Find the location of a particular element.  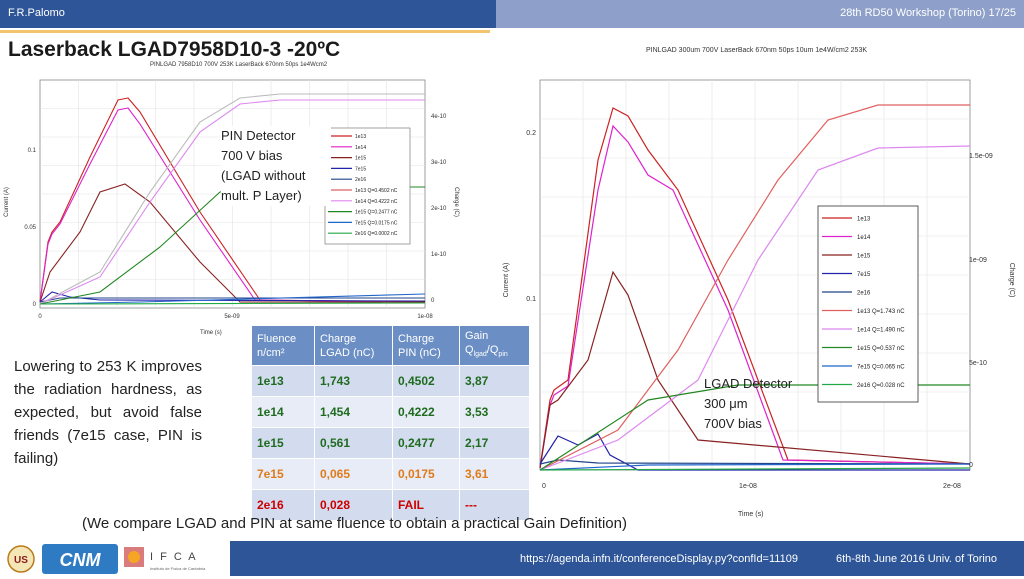

left-plot-ytick: 0 is located at coordinates (35, 305).